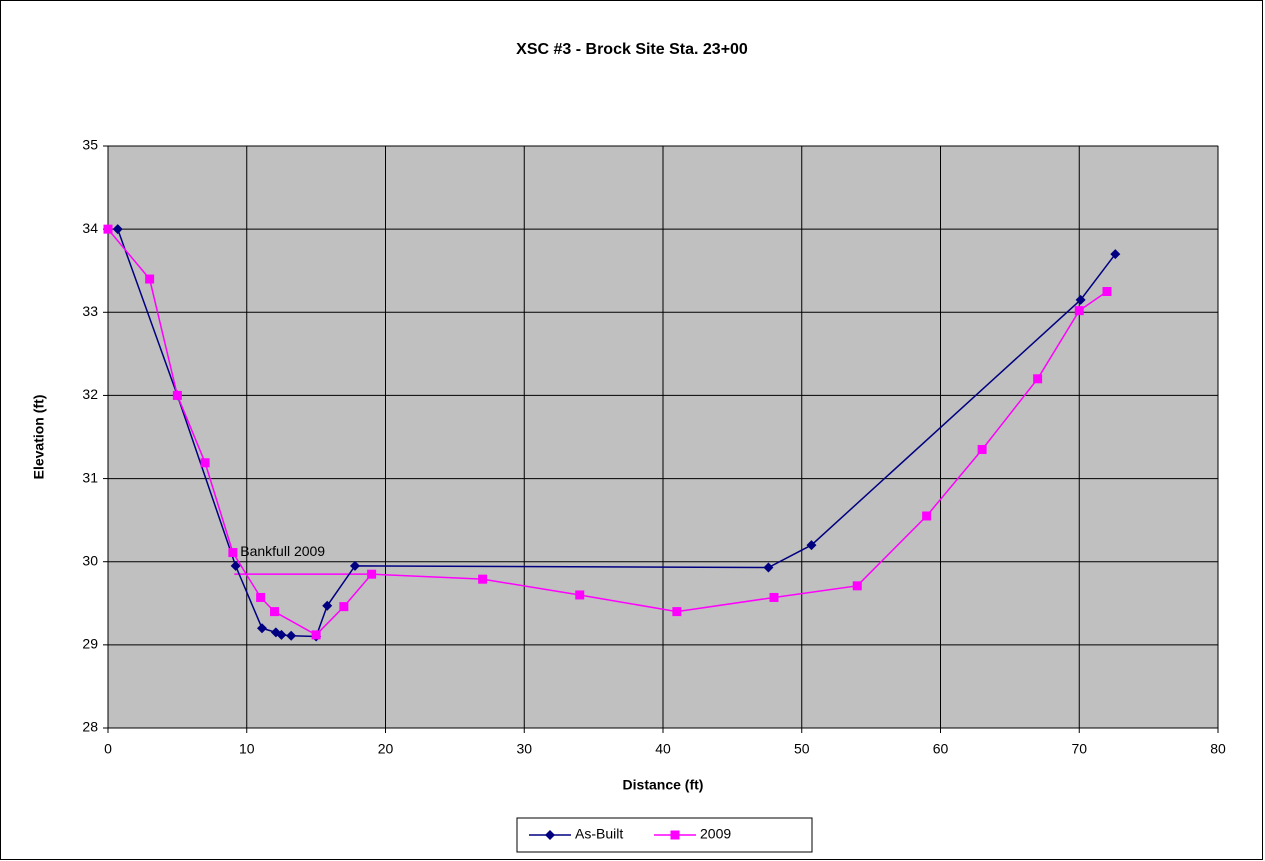 This screenshot has width=1265, height=861. What do you see at coordinates (282, 551) in the screenshot?
I see `annotation: Bankfull 2009` at bounding box center [282, 551].